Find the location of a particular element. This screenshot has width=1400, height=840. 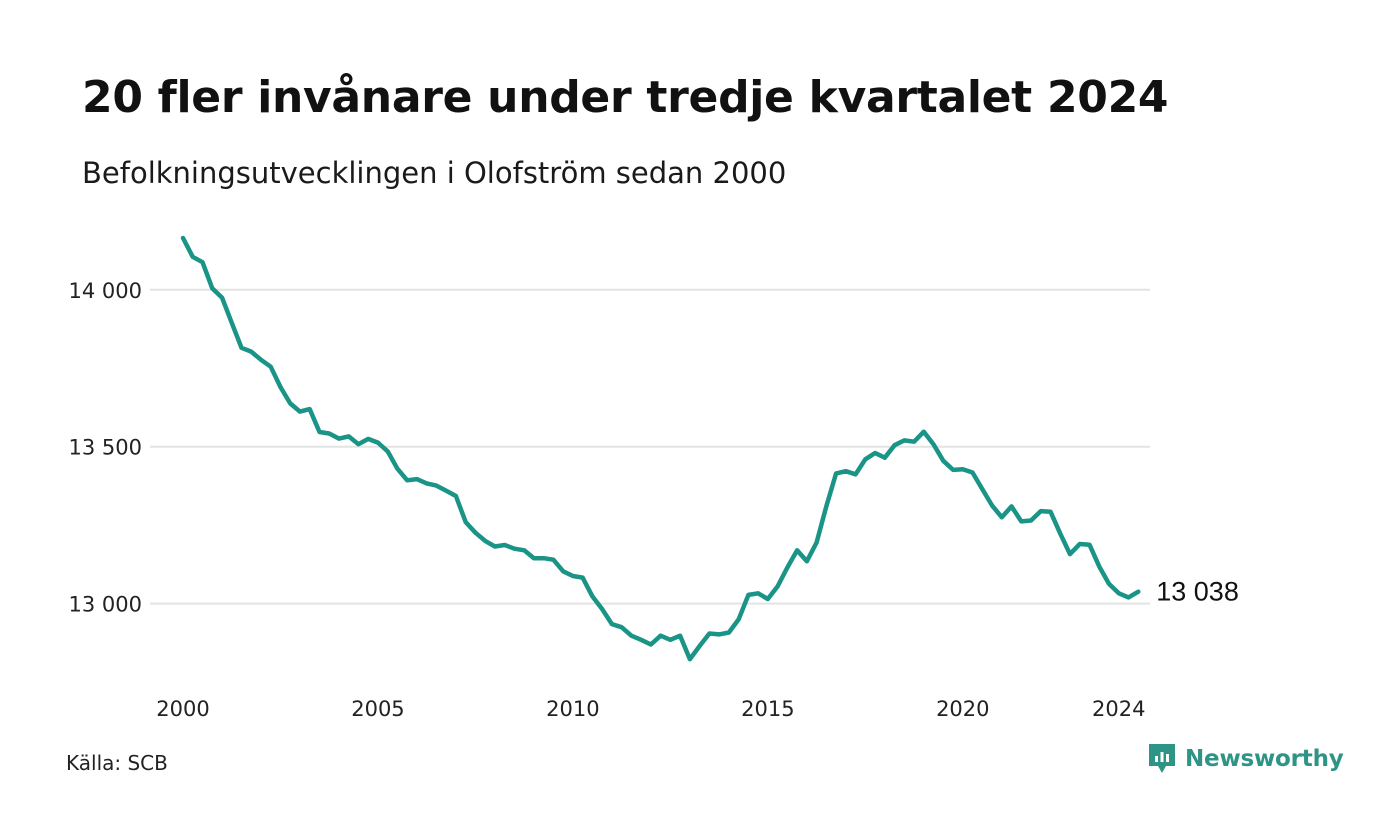

y-tick-label: 13 000 is located at coordinates (105, 605).